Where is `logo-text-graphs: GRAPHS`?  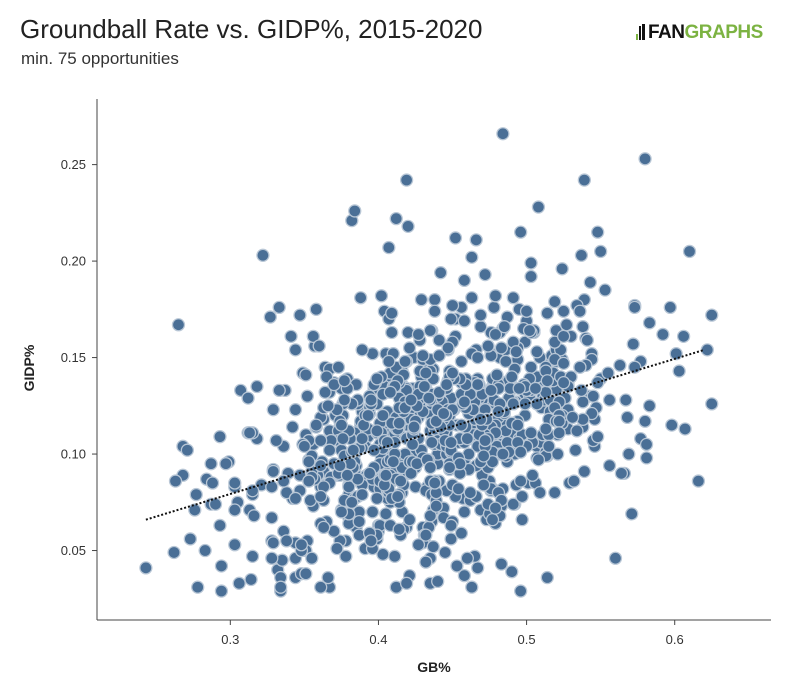
logo-text-graphs: GRAPHS is located at coordinates (724, 32).